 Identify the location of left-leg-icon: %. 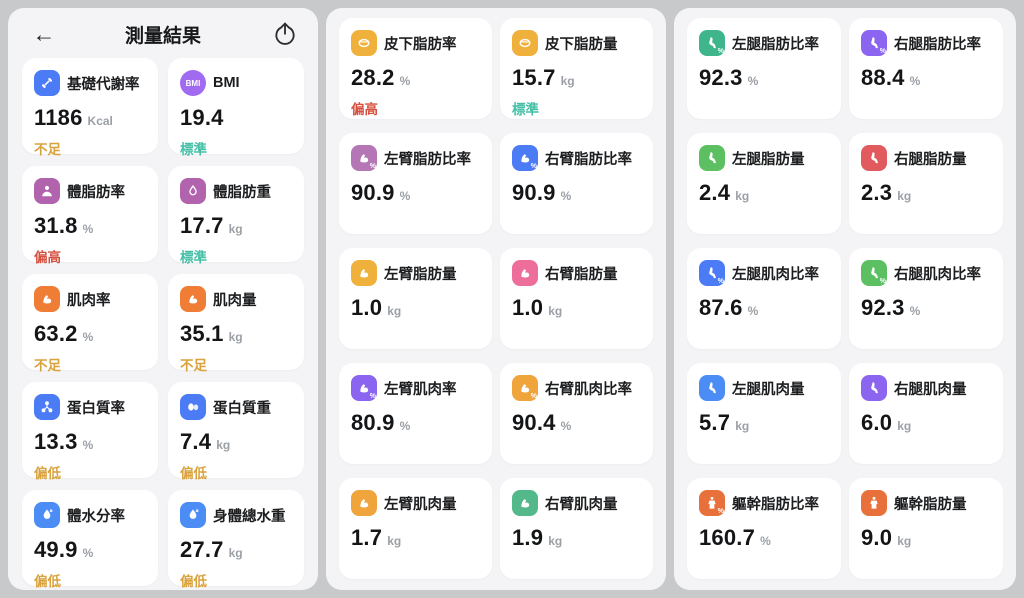
(712, 43).